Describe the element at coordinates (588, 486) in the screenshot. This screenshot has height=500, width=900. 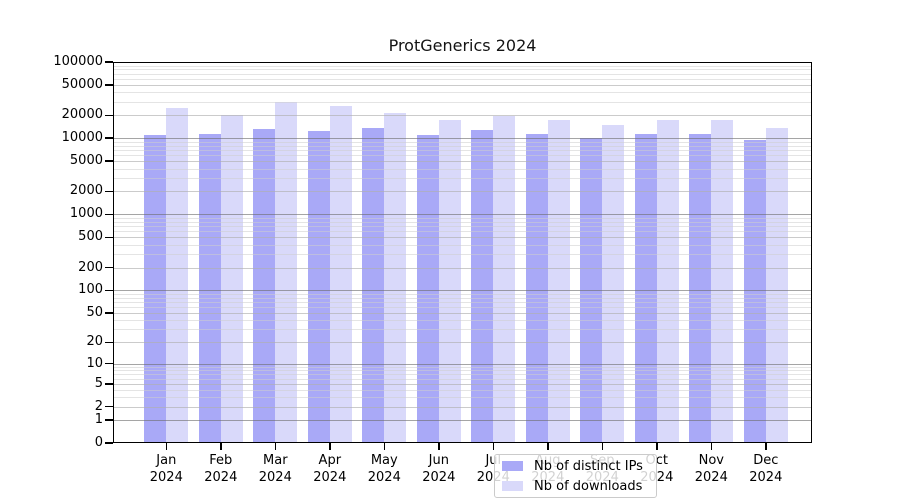
I see `legend-label-downloads: Nb of downloads` at that location.